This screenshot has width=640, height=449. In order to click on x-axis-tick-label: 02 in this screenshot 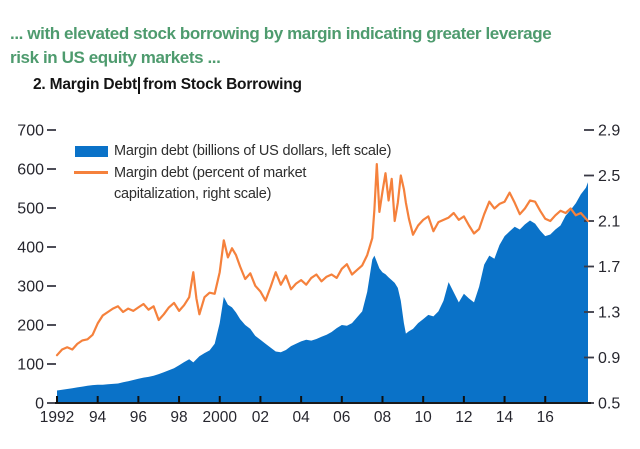, I will do `click(260, 417)`.